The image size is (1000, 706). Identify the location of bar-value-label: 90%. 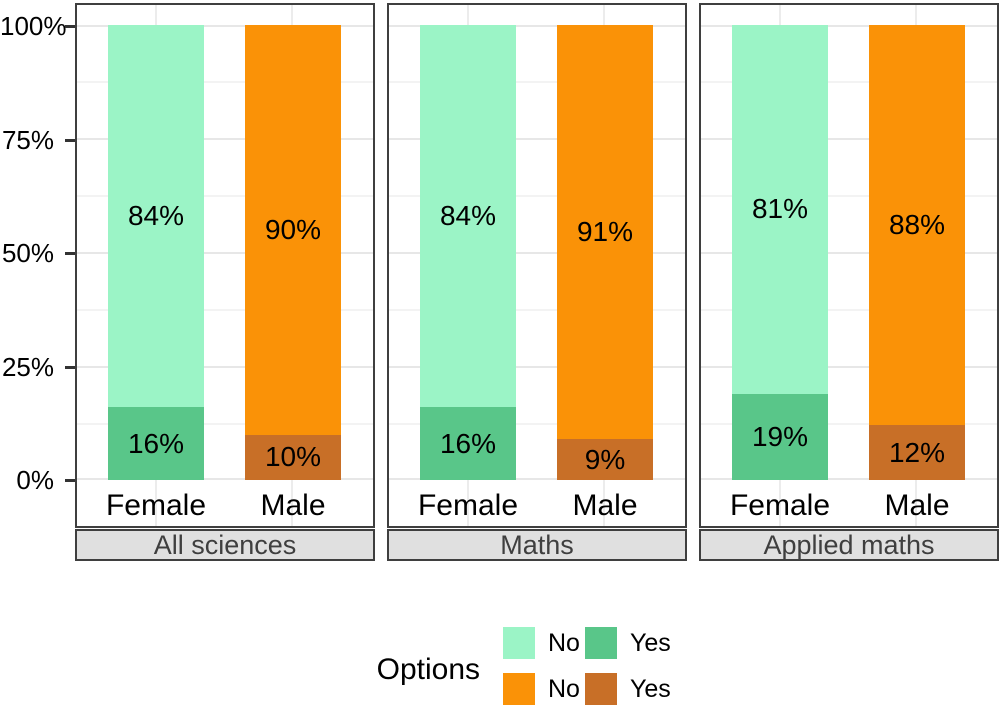
(293, 229).